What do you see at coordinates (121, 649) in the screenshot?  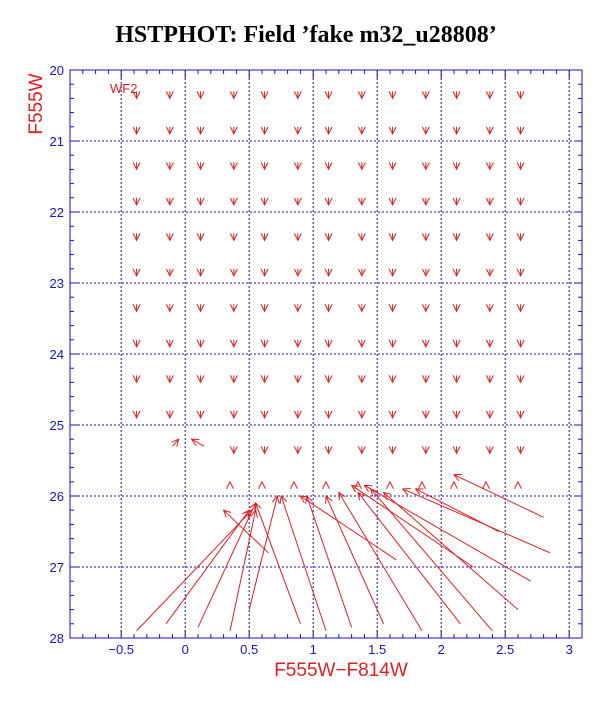 I see `x-tick-label: −0.5` at bounding box center [121, 649].